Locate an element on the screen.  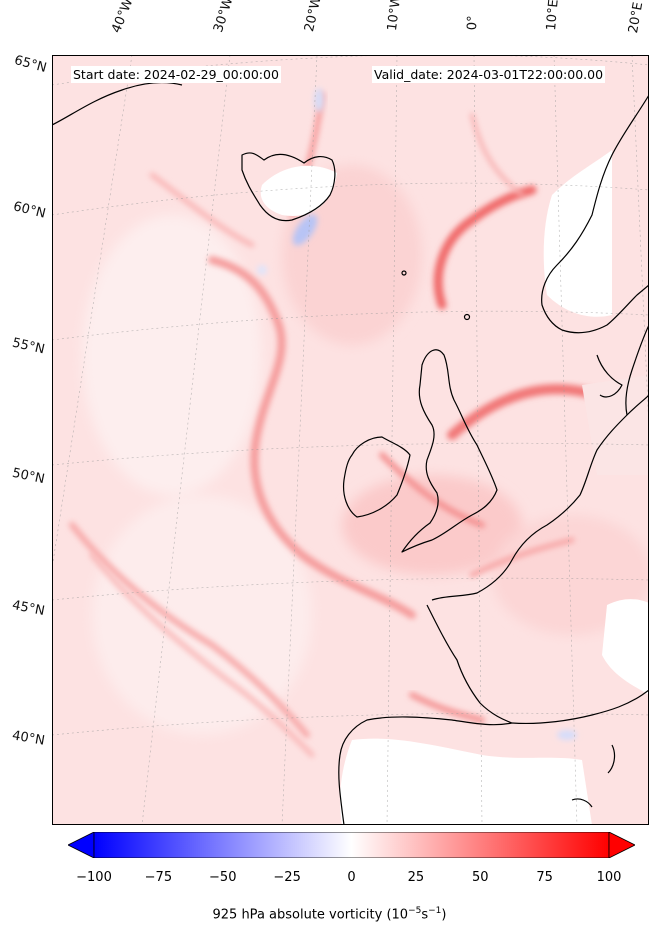
lon-label-40w: 40°W is located at coordinates (123, 18).